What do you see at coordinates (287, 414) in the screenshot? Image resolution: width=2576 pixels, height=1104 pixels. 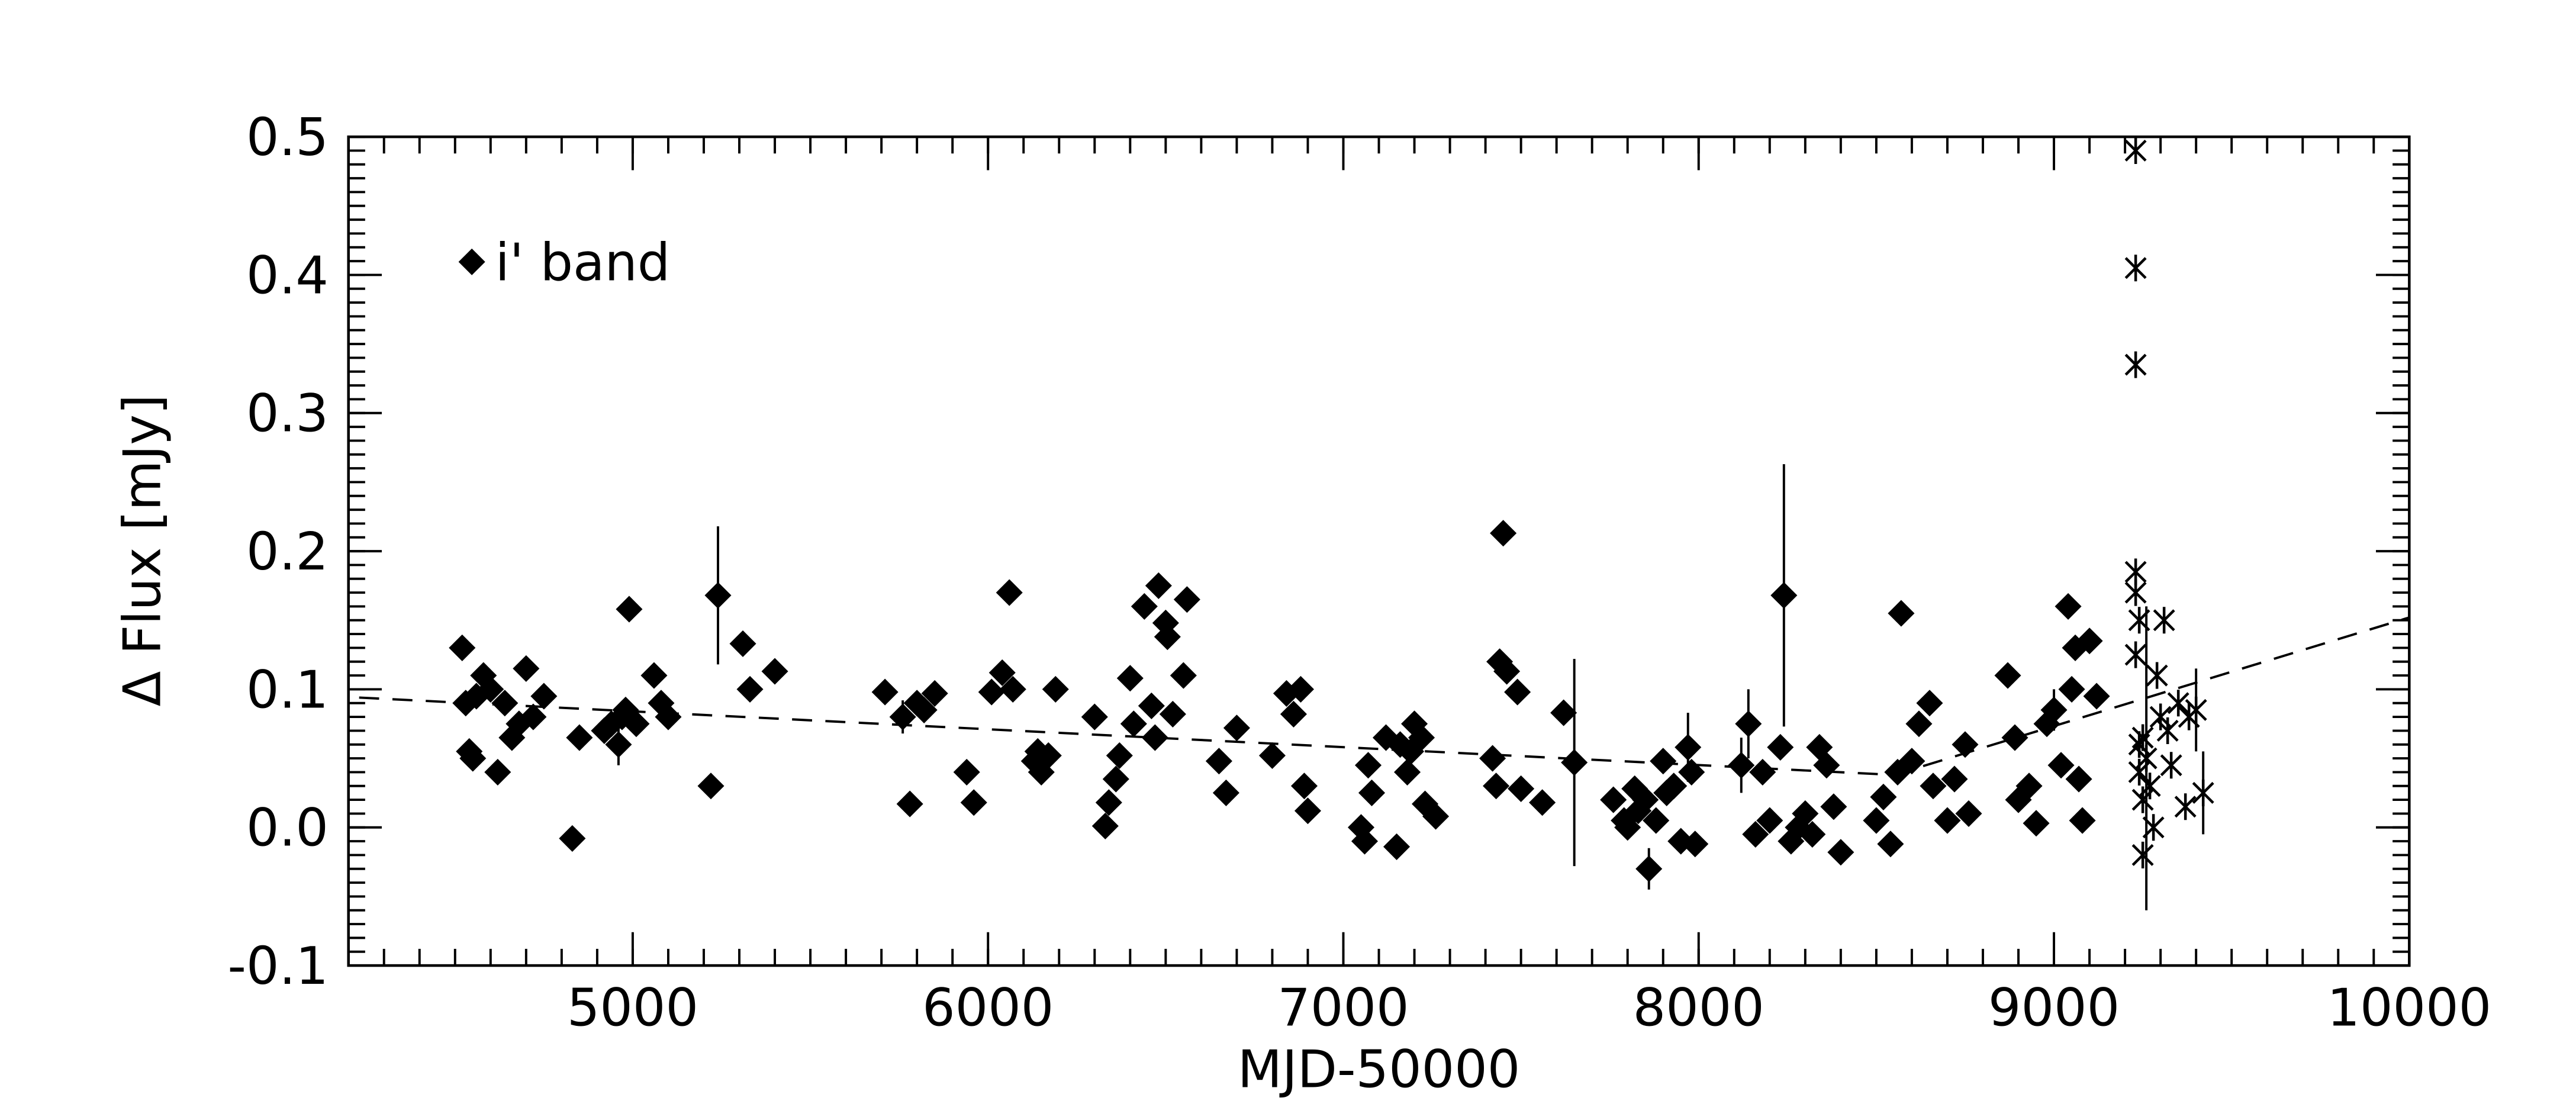 I see `y-tick-label: 0.3` at bounding box center [287, 414].